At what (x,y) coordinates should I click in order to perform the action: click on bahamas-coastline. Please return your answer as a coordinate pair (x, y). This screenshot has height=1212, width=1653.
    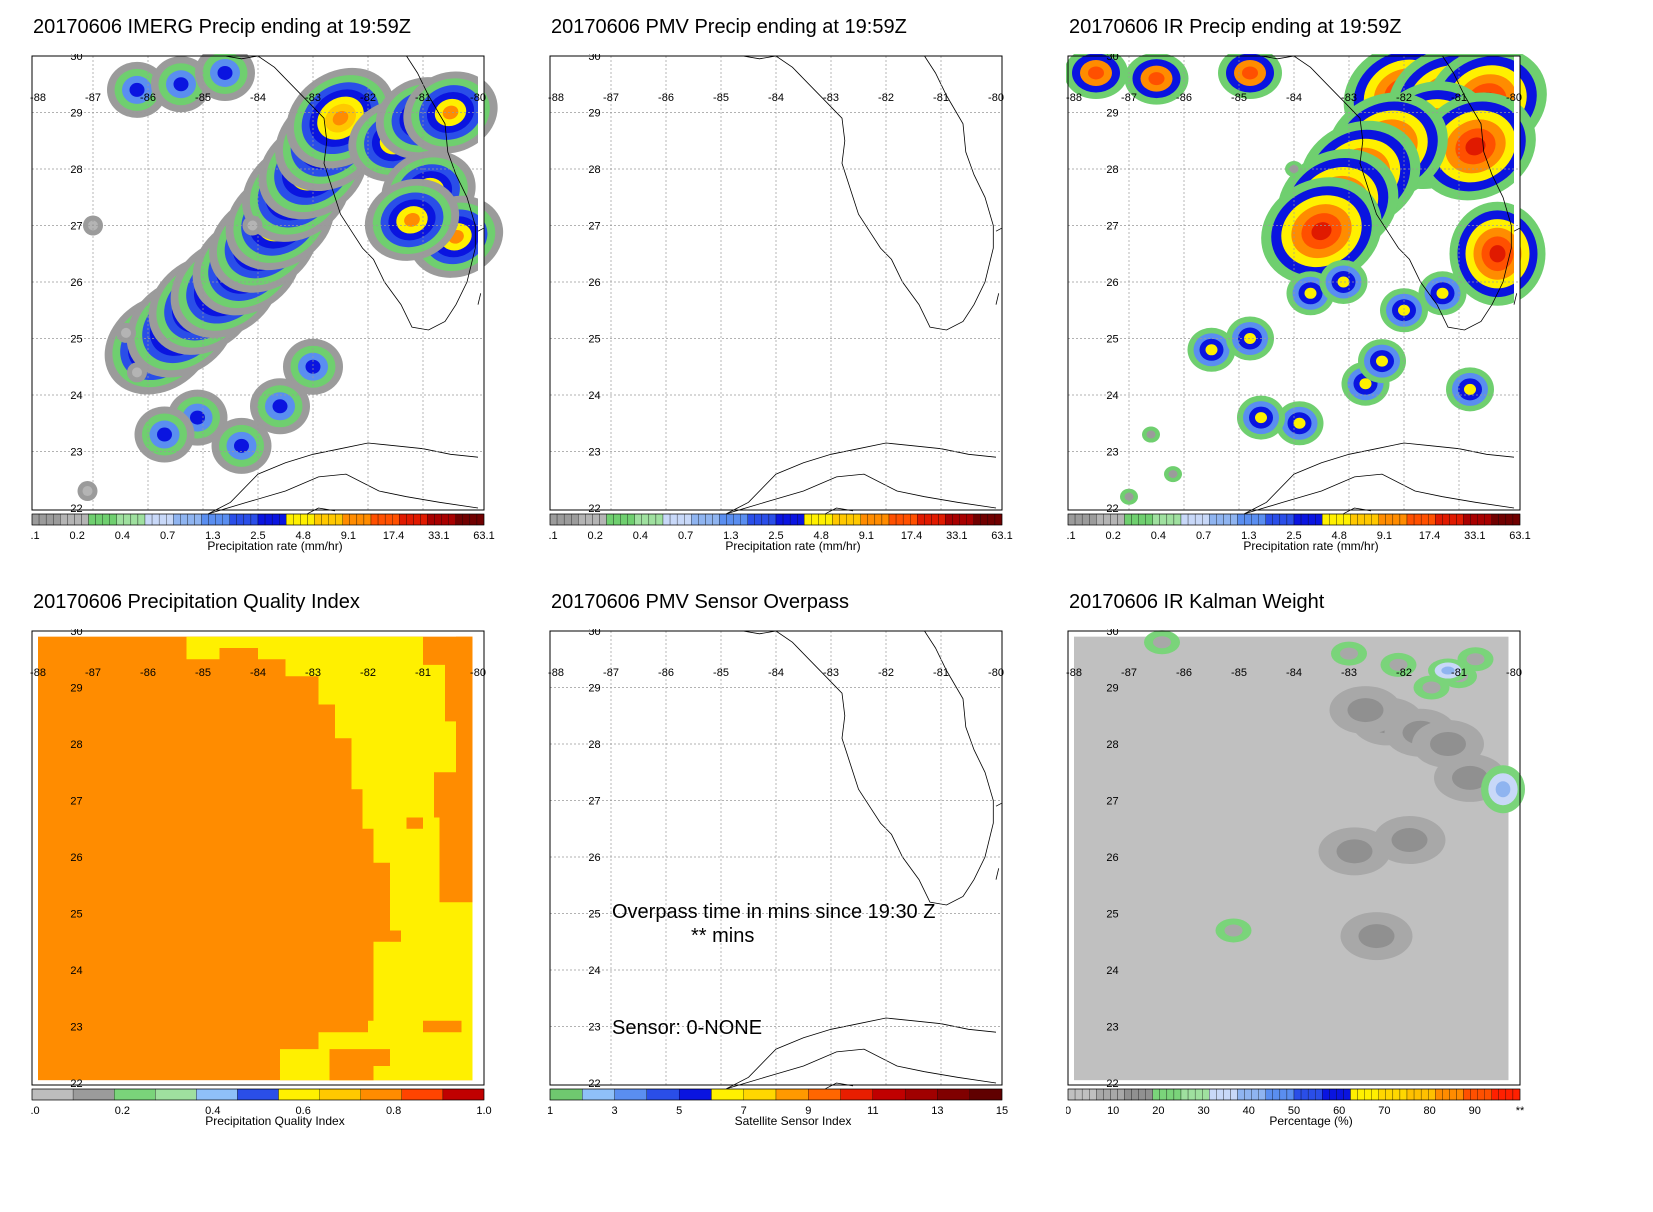
    Looking at the image, I should click on (997, 299).